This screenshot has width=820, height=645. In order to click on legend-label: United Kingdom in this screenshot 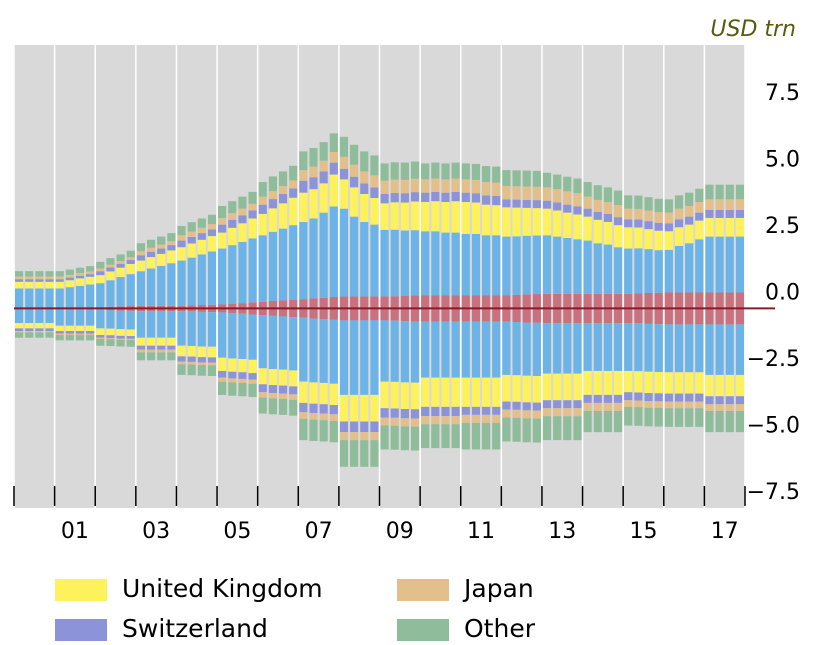, I will do `click(222, 588)`.